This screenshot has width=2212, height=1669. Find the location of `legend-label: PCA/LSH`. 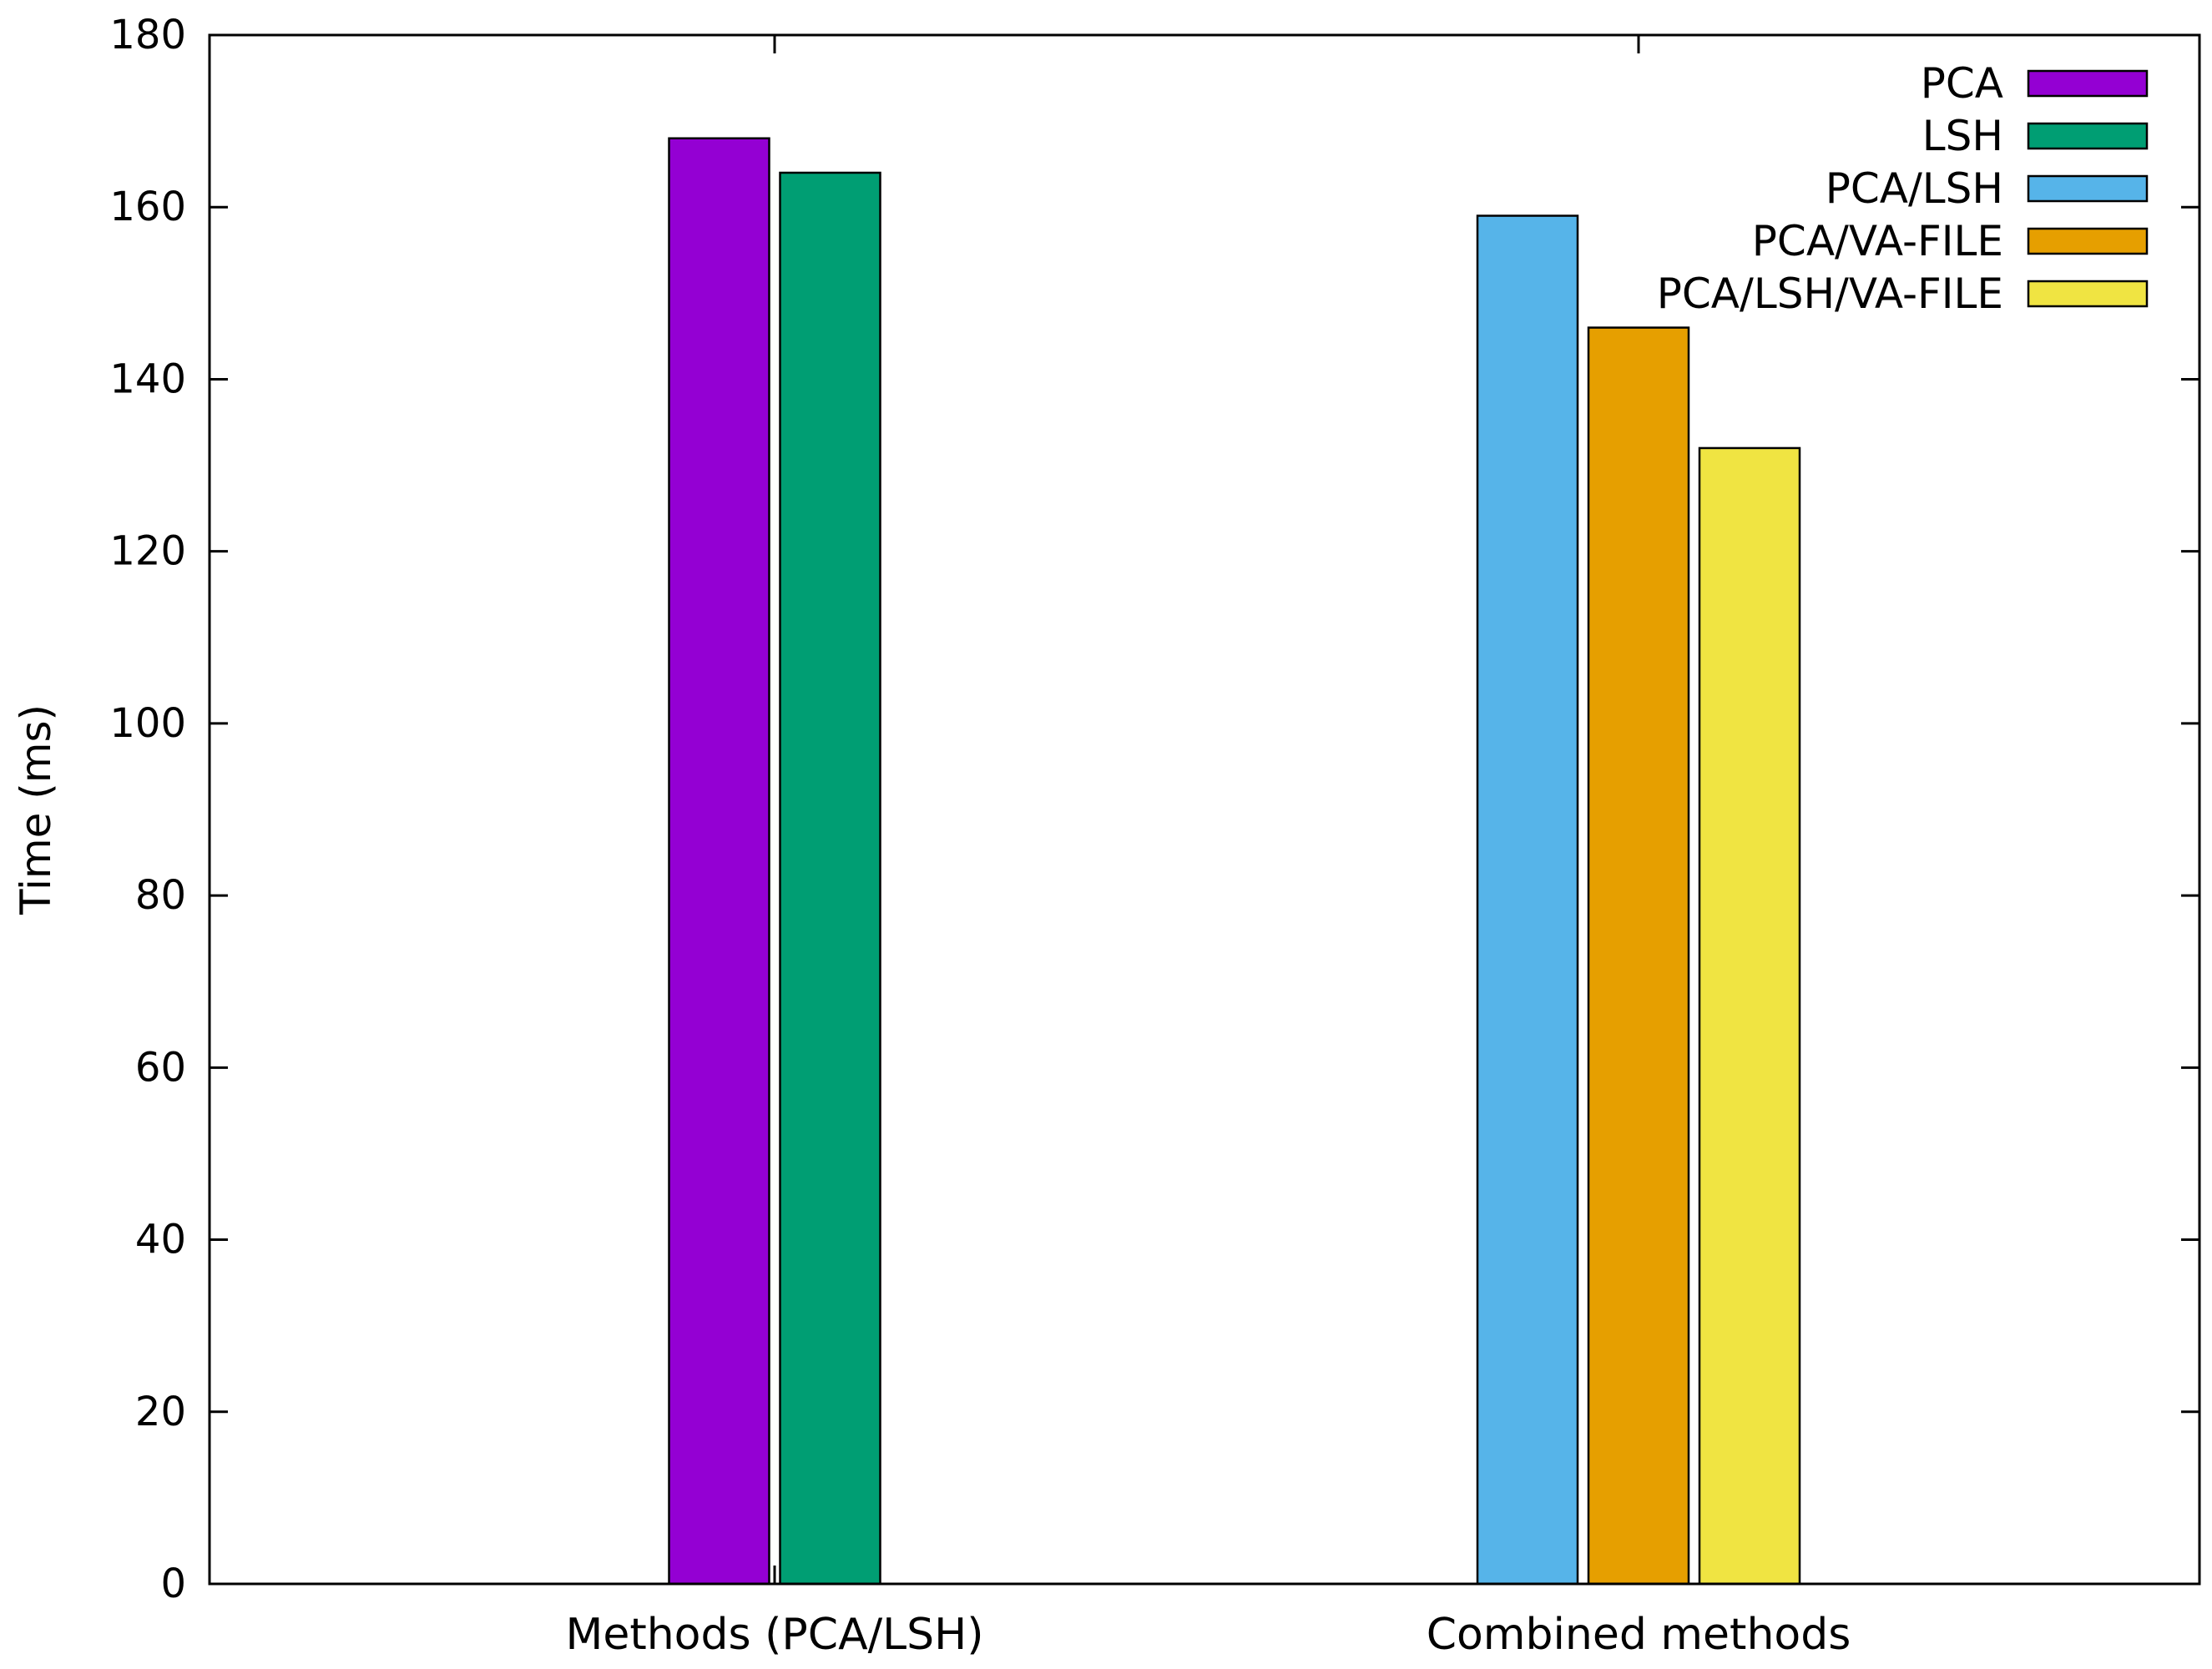

legend-label: PCA/LSH is located at coordinates (1914, 189).